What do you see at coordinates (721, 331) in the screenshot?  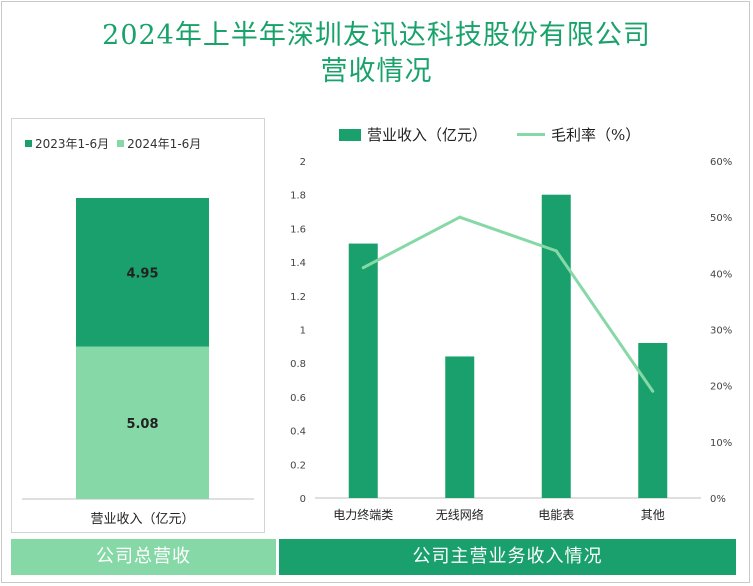 I see `y-right-tick-label: 30%` at bounding box center [721, 331].